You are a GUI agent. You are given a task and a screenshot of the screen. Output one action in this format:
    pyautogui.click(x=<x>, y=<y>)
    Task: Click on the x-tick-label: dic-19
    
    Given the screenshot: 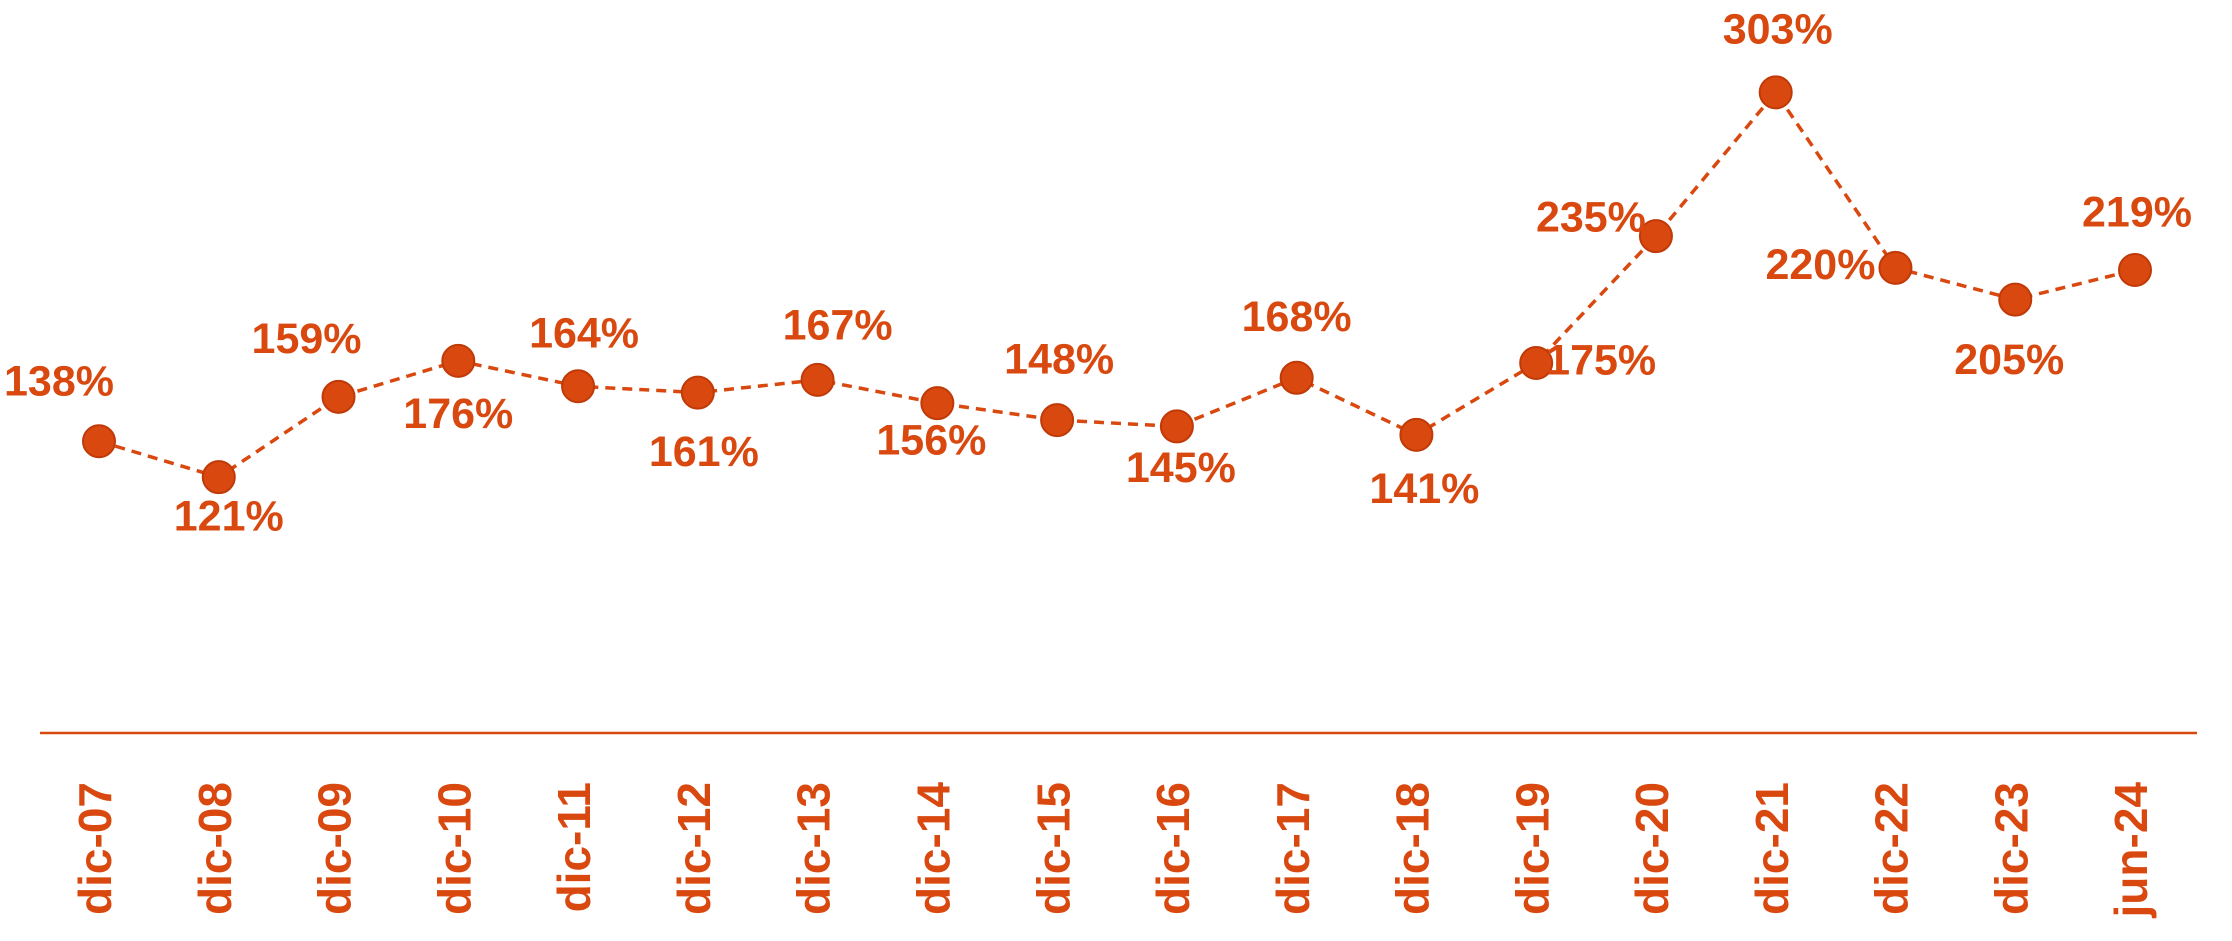 What is the action you would take?
    pyautogui.click(x=1532, y=848)
    